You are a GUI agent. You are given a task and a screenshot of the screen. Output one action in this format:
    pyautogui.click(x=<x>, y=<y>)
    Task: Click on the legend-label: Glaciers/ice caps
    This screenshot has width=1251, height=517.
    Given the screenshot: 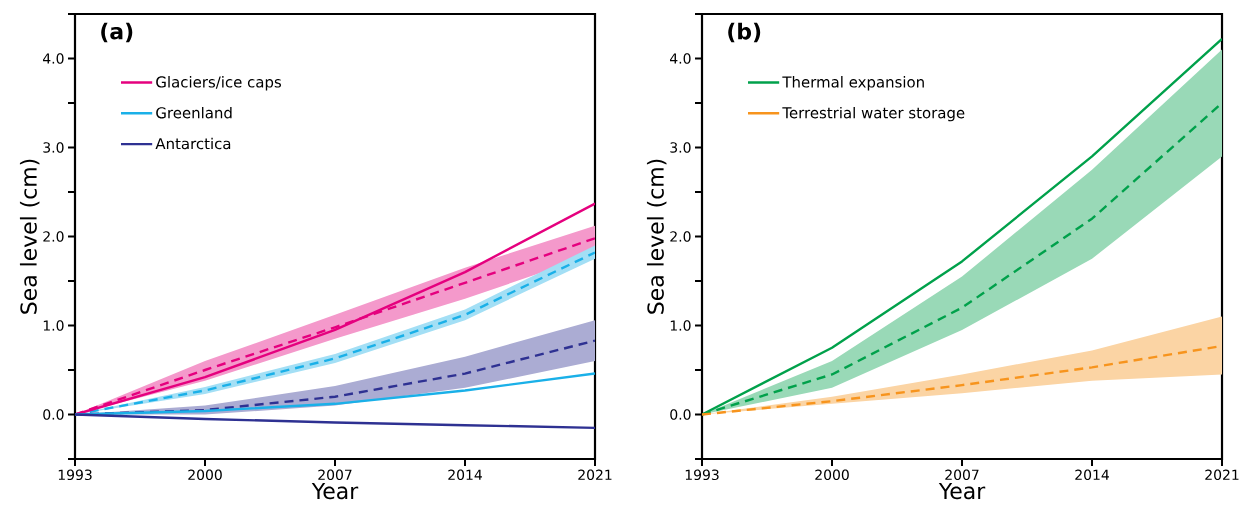 What is the action you would take?
    pyautogui.click(x=219, y=83)
    